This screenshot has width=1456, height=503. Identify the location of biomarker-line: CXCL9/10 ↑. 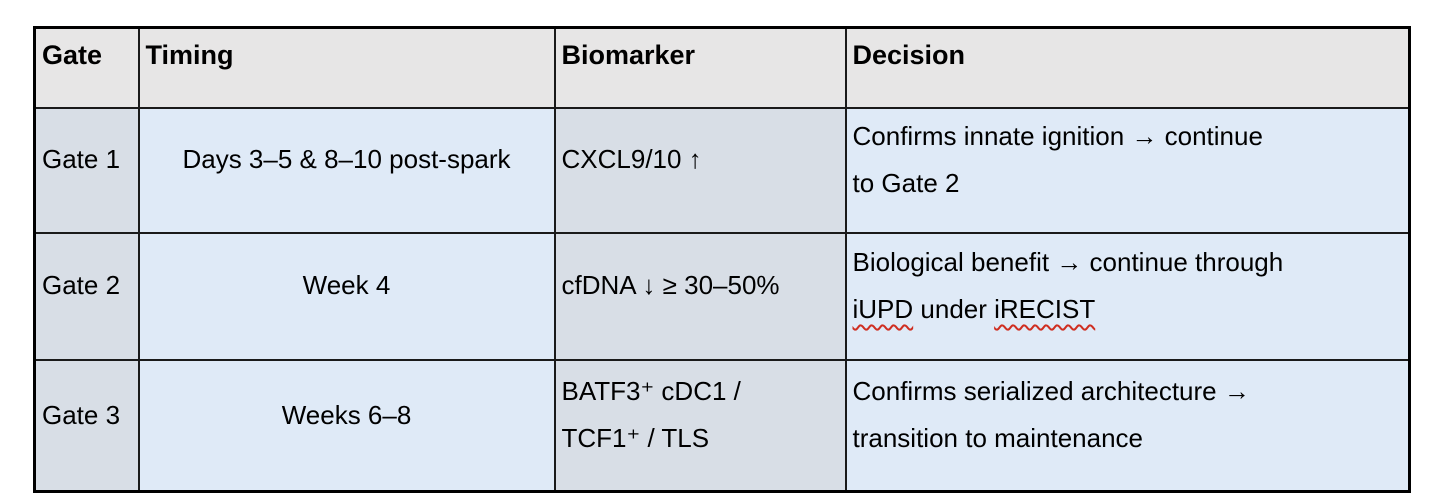
(631, 159).